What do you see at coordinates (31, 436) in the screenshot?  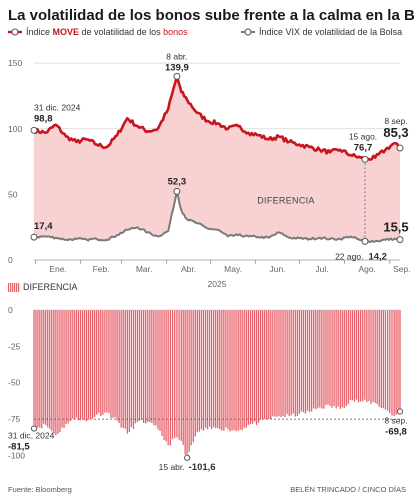 I see `diff-start-date: 31 dic. 2024` at bounding box center [31, 436].